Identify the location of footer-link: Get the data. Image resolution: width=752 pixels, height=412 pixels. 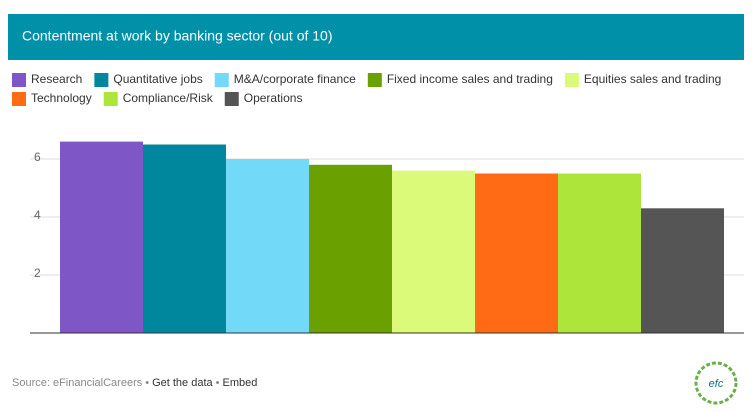
(182, 383).